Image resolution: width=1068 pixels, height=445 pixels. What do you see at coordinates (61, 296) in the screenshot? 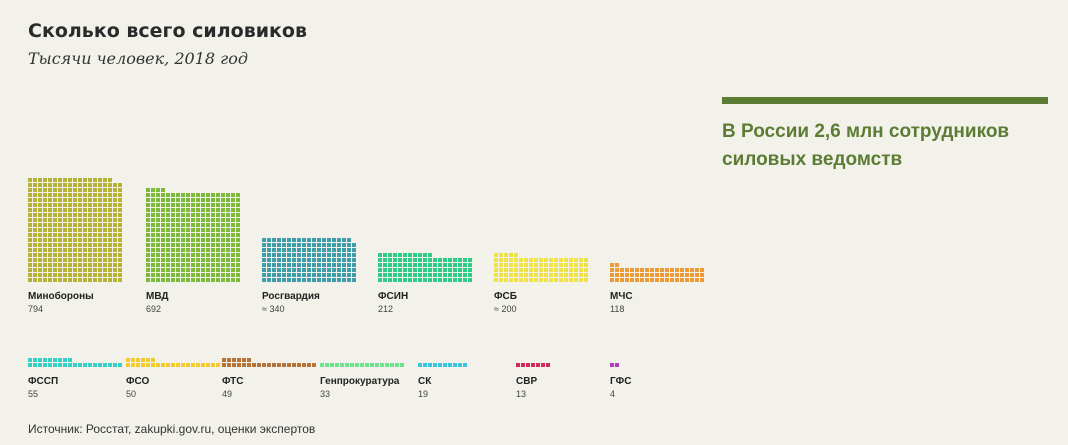
I see `category-label: Минобороны` at bounding box center [61, 296].